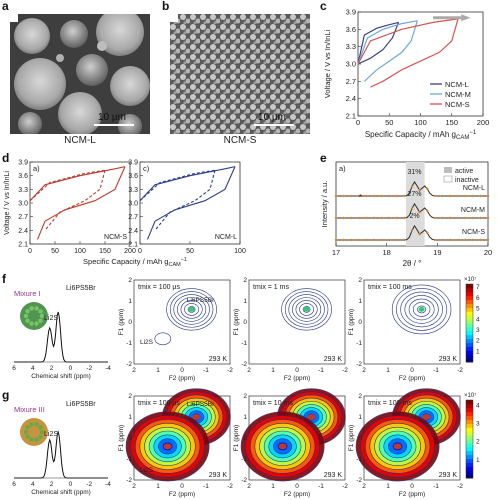  I want to click on tmix-label: tmix = 10 ms, so click(273, 403).